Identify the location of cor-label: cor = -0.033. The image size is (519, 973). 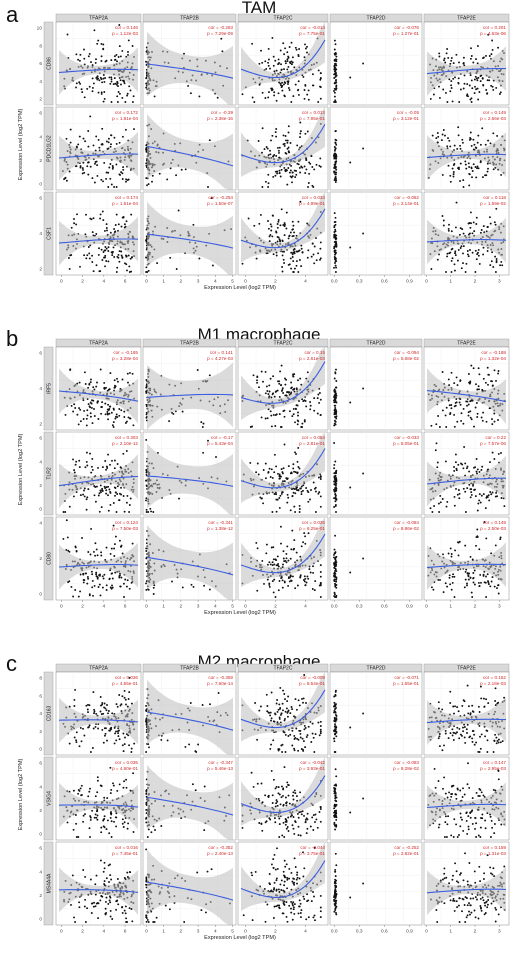
(406, 437).